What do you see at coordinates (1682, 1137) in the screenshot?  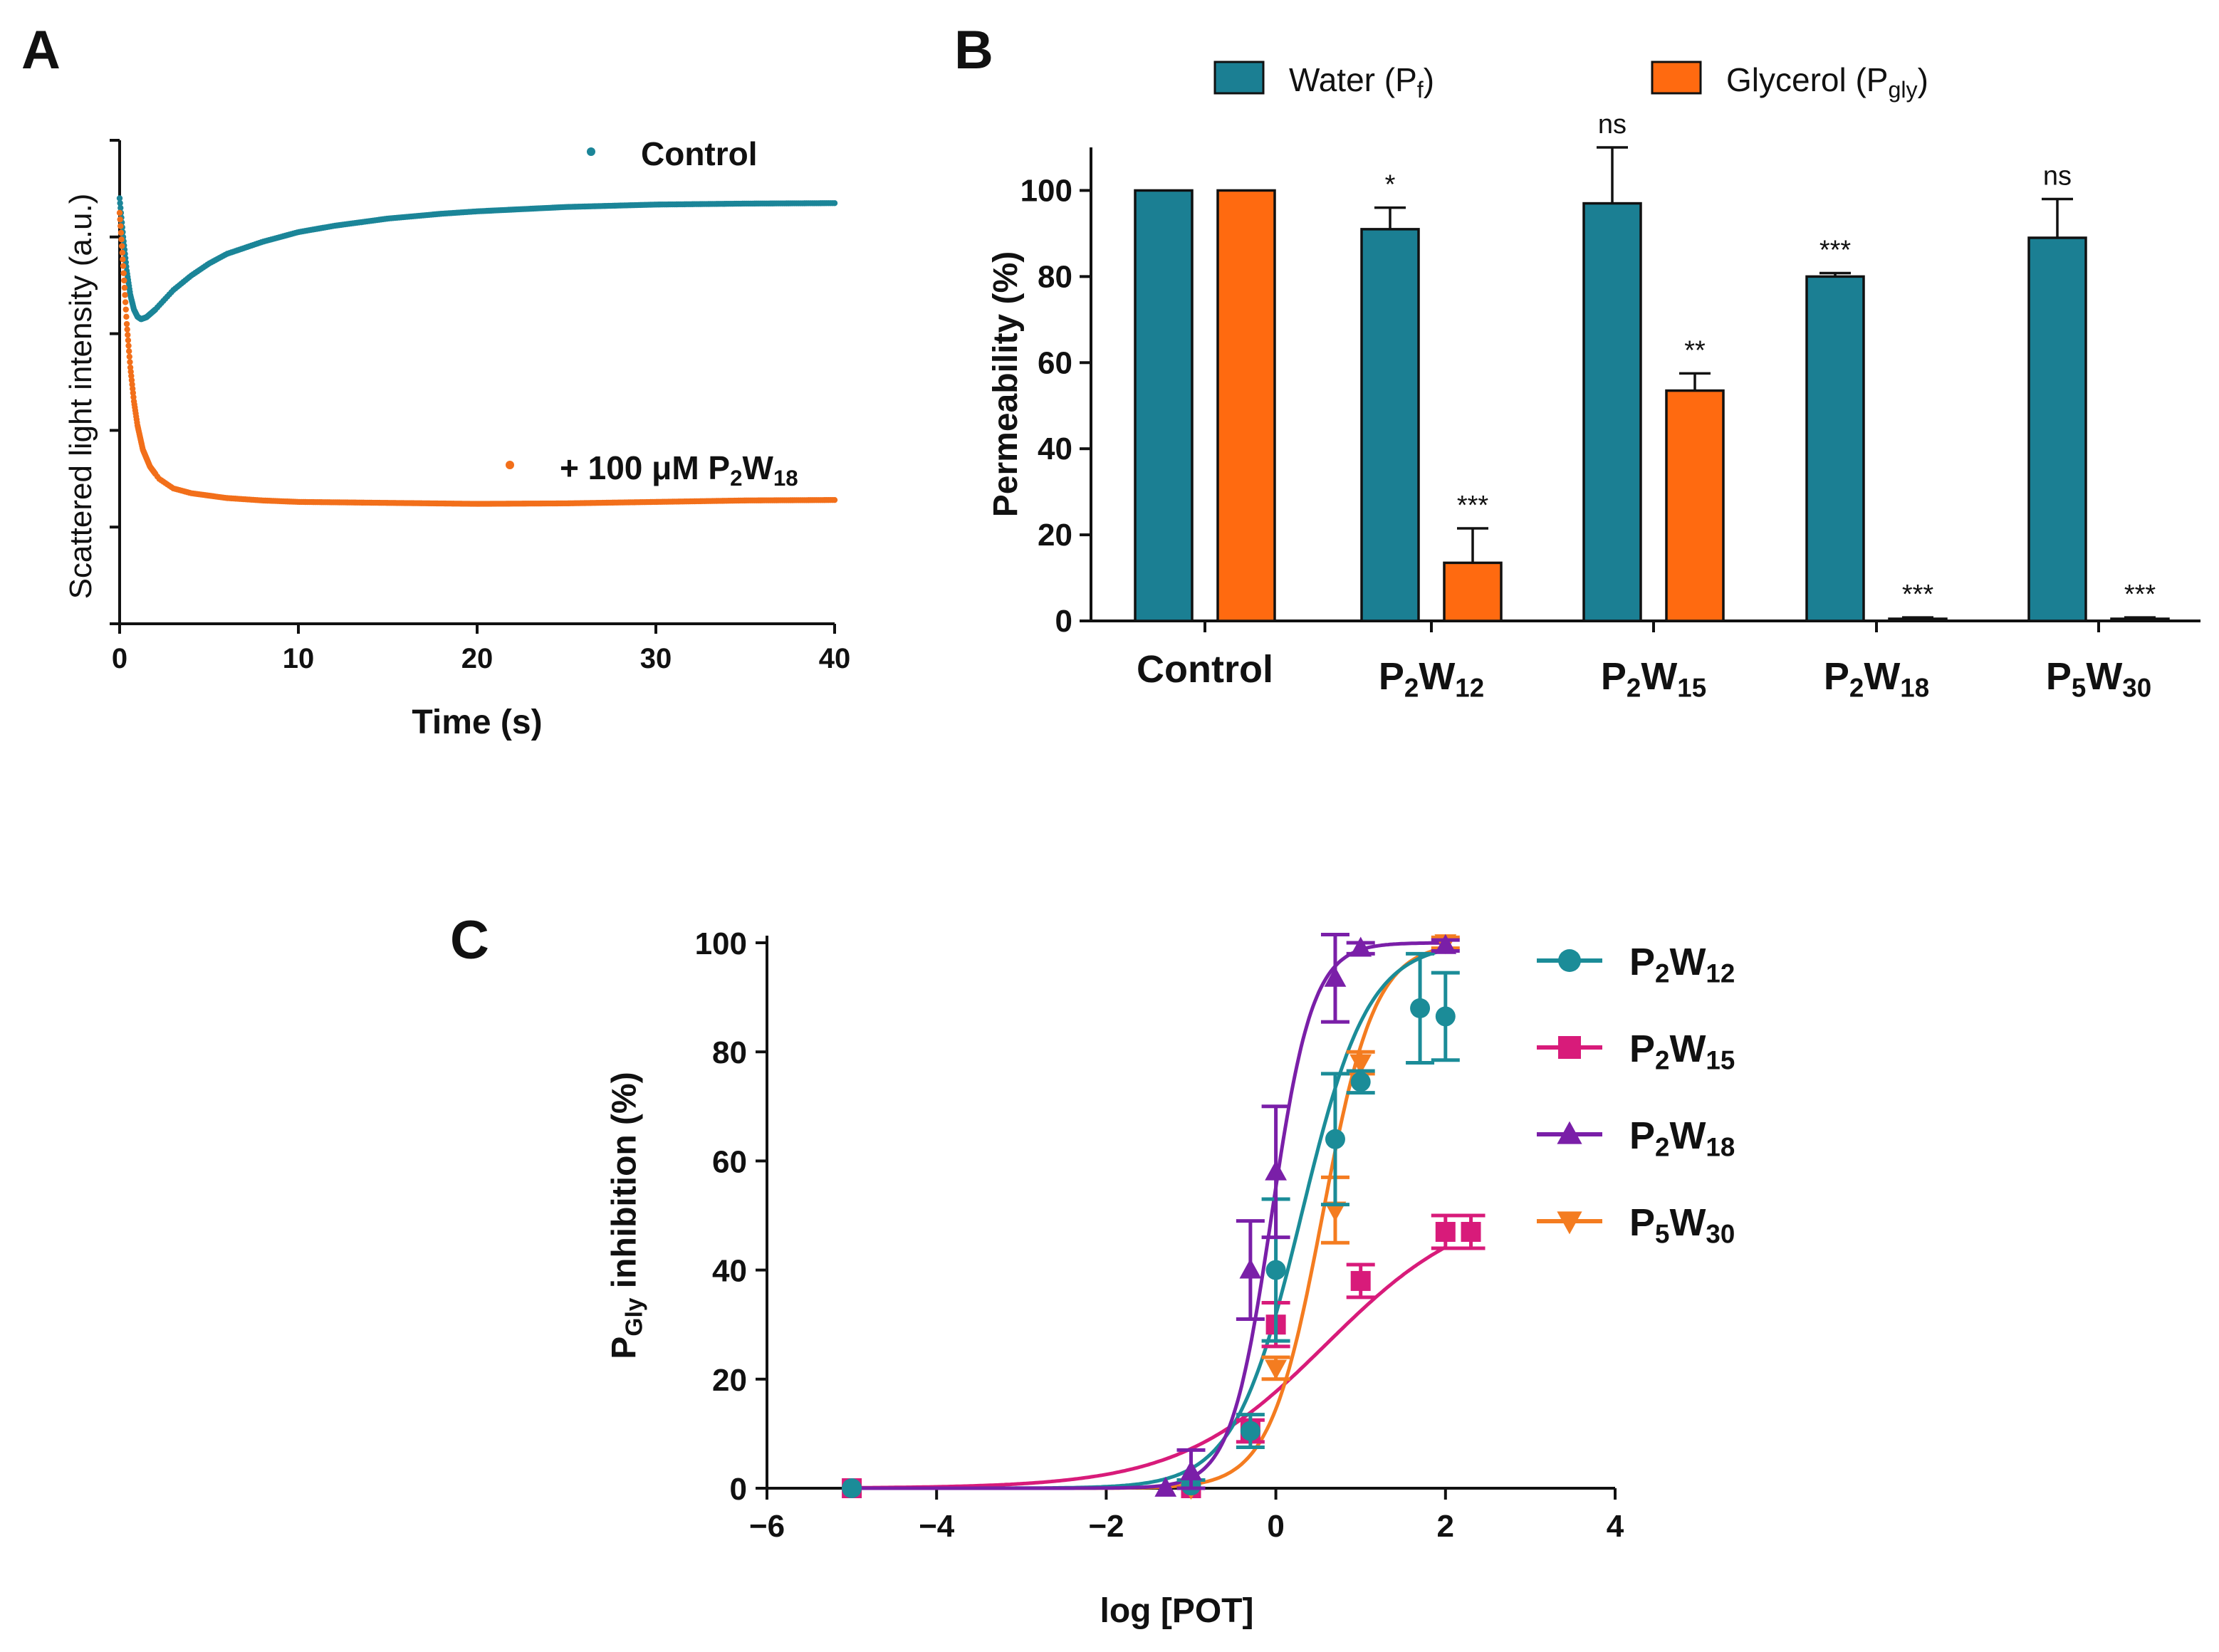 I see `legend-label: P2W18` at bounding box center [1682, 1137].